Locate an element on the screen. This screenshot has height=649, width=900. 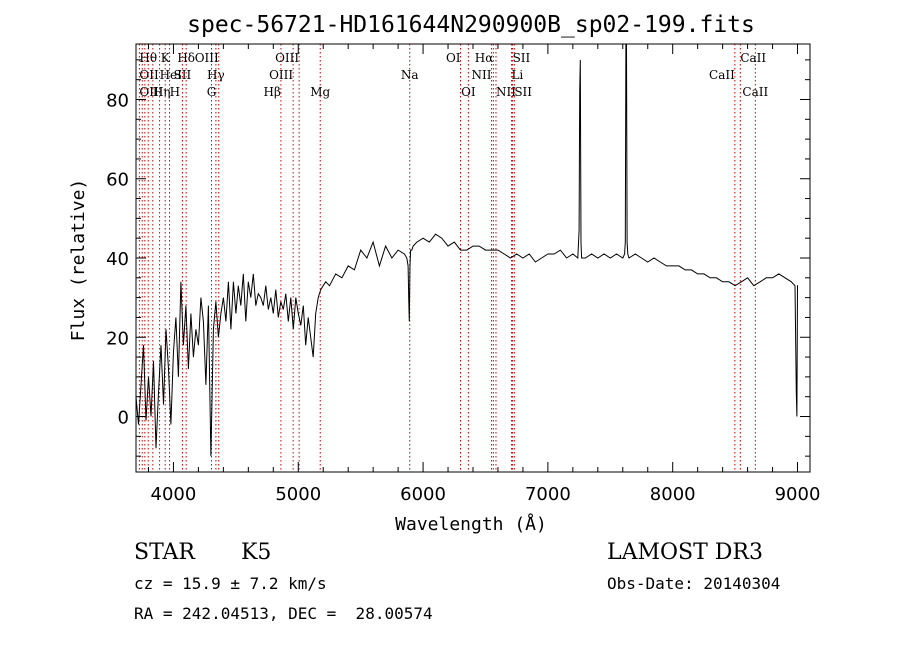
redshift-value: cz = 15.9 ± 7.2 km/s is located at coordinates (230, 583).